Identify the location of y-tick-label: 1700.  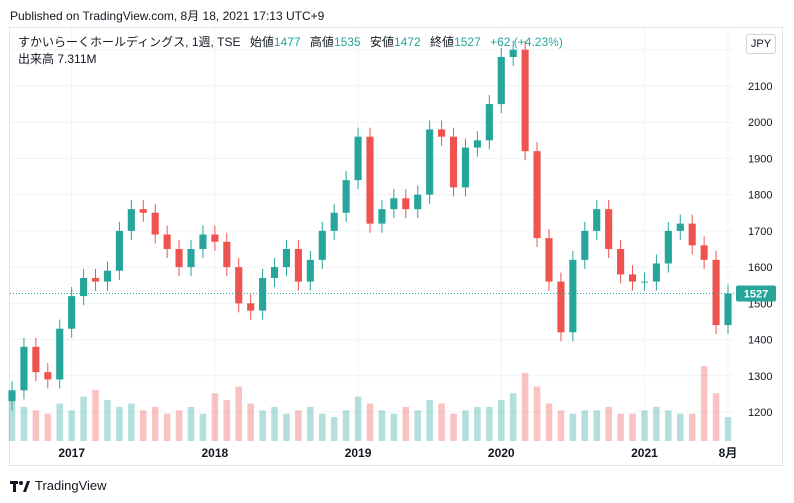
(760, 232).